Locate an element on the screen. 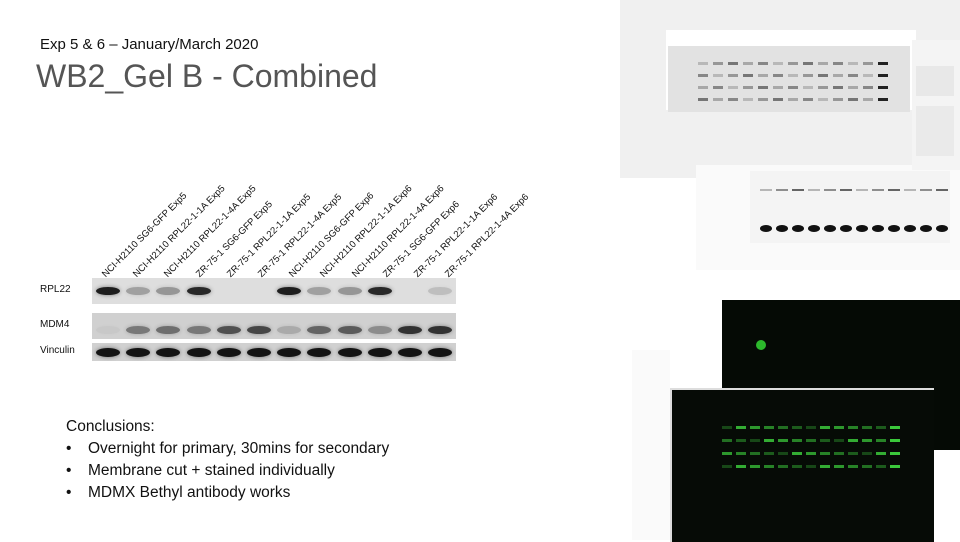  raw-scan-side-strip is located at coordinates (936, 105).